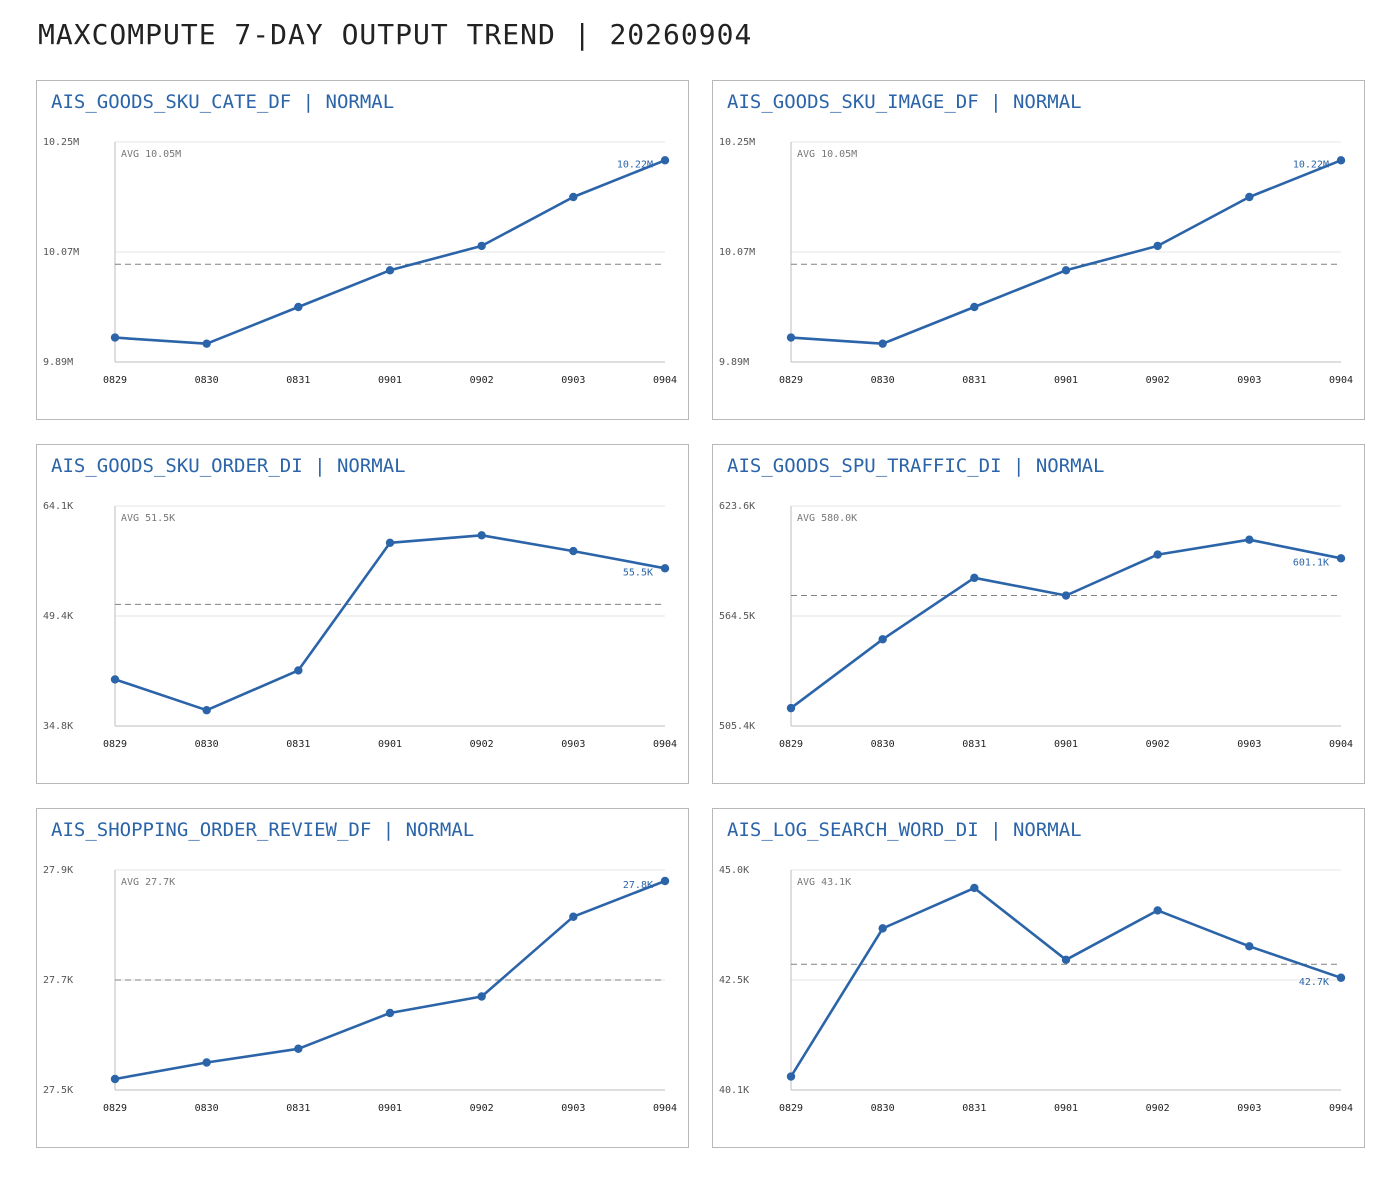  I want to click on y-tick-label: 64.1K, so click(58, 506).